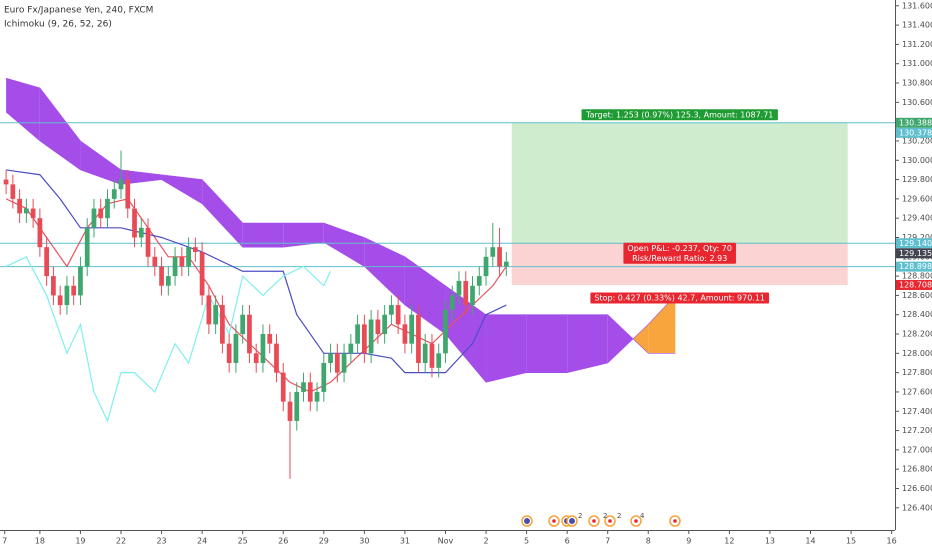 This screenshot has width=932, height=550. What do you see at coordinates (168, 339) in the screenshot?
I see `indicator-line` at bounding box center [168, 339].